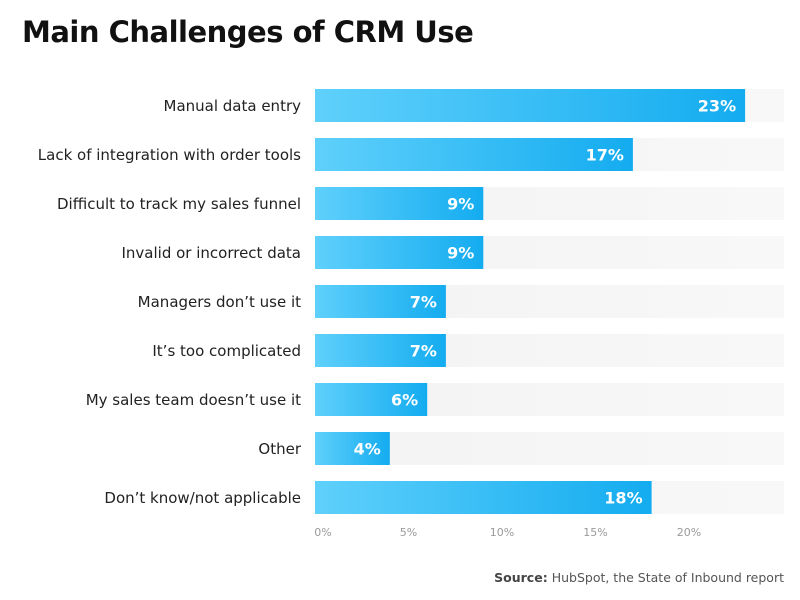 The width and height of the screenshot is (800, 600). I want to click on value-label: 6%, so click(404, 400).